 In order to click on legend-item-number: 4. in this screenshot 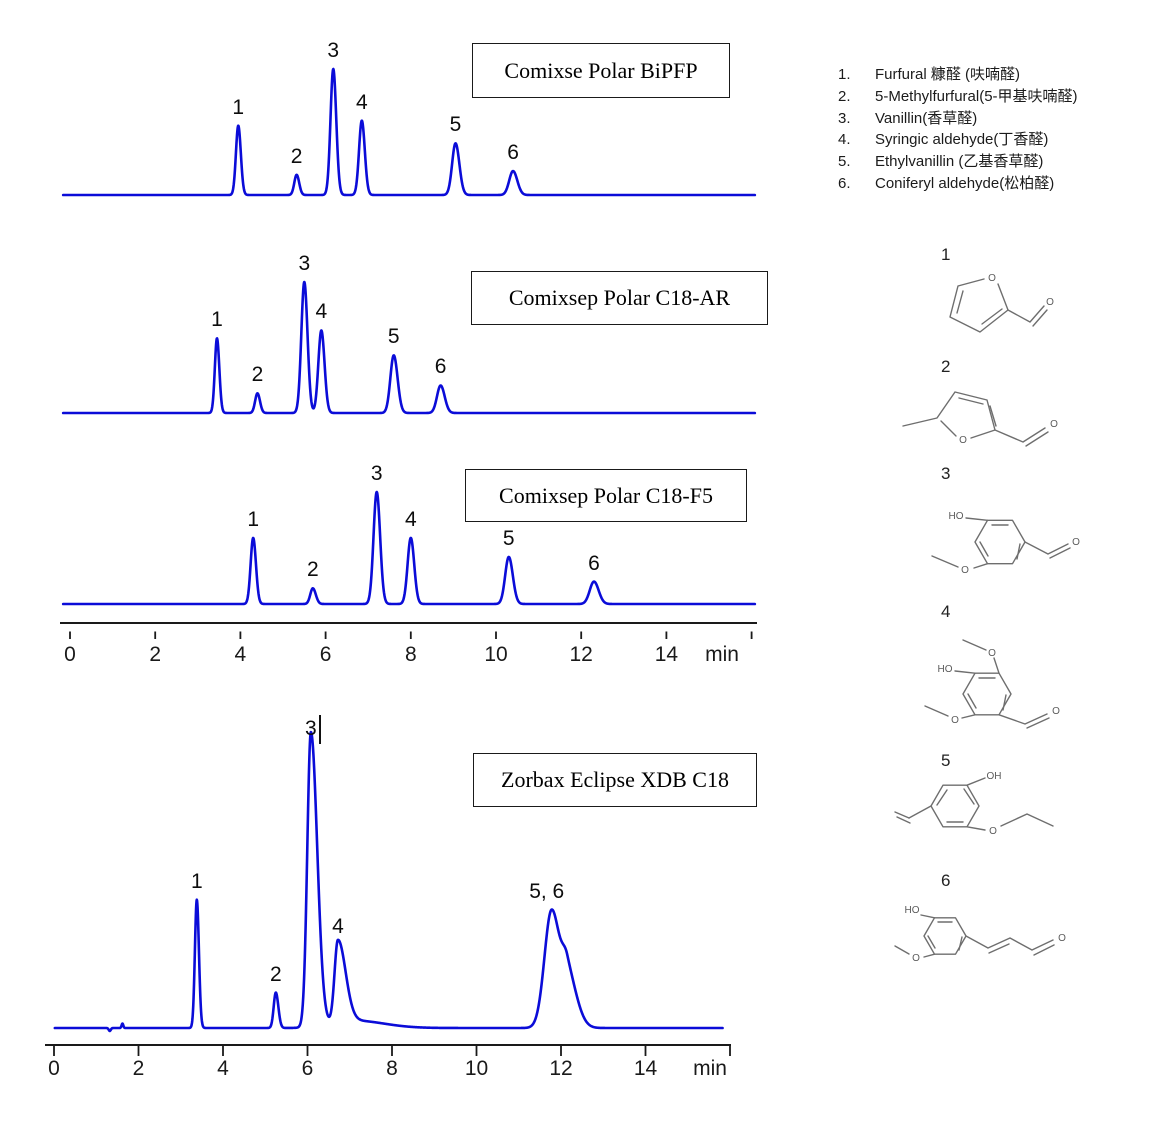, I will do `click(844, 140)`.